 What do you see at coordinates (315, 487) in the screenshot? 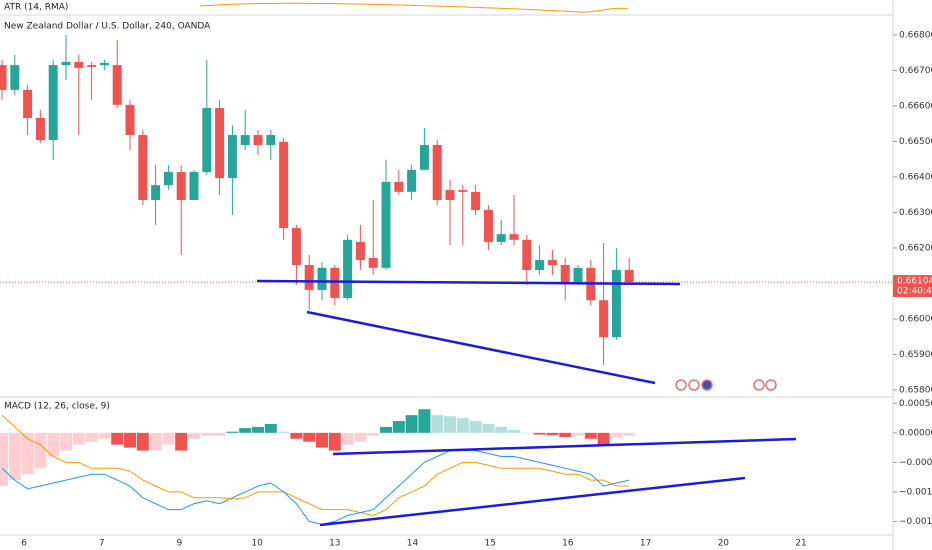
I see `macd-line` at bounding box center [315, 487].